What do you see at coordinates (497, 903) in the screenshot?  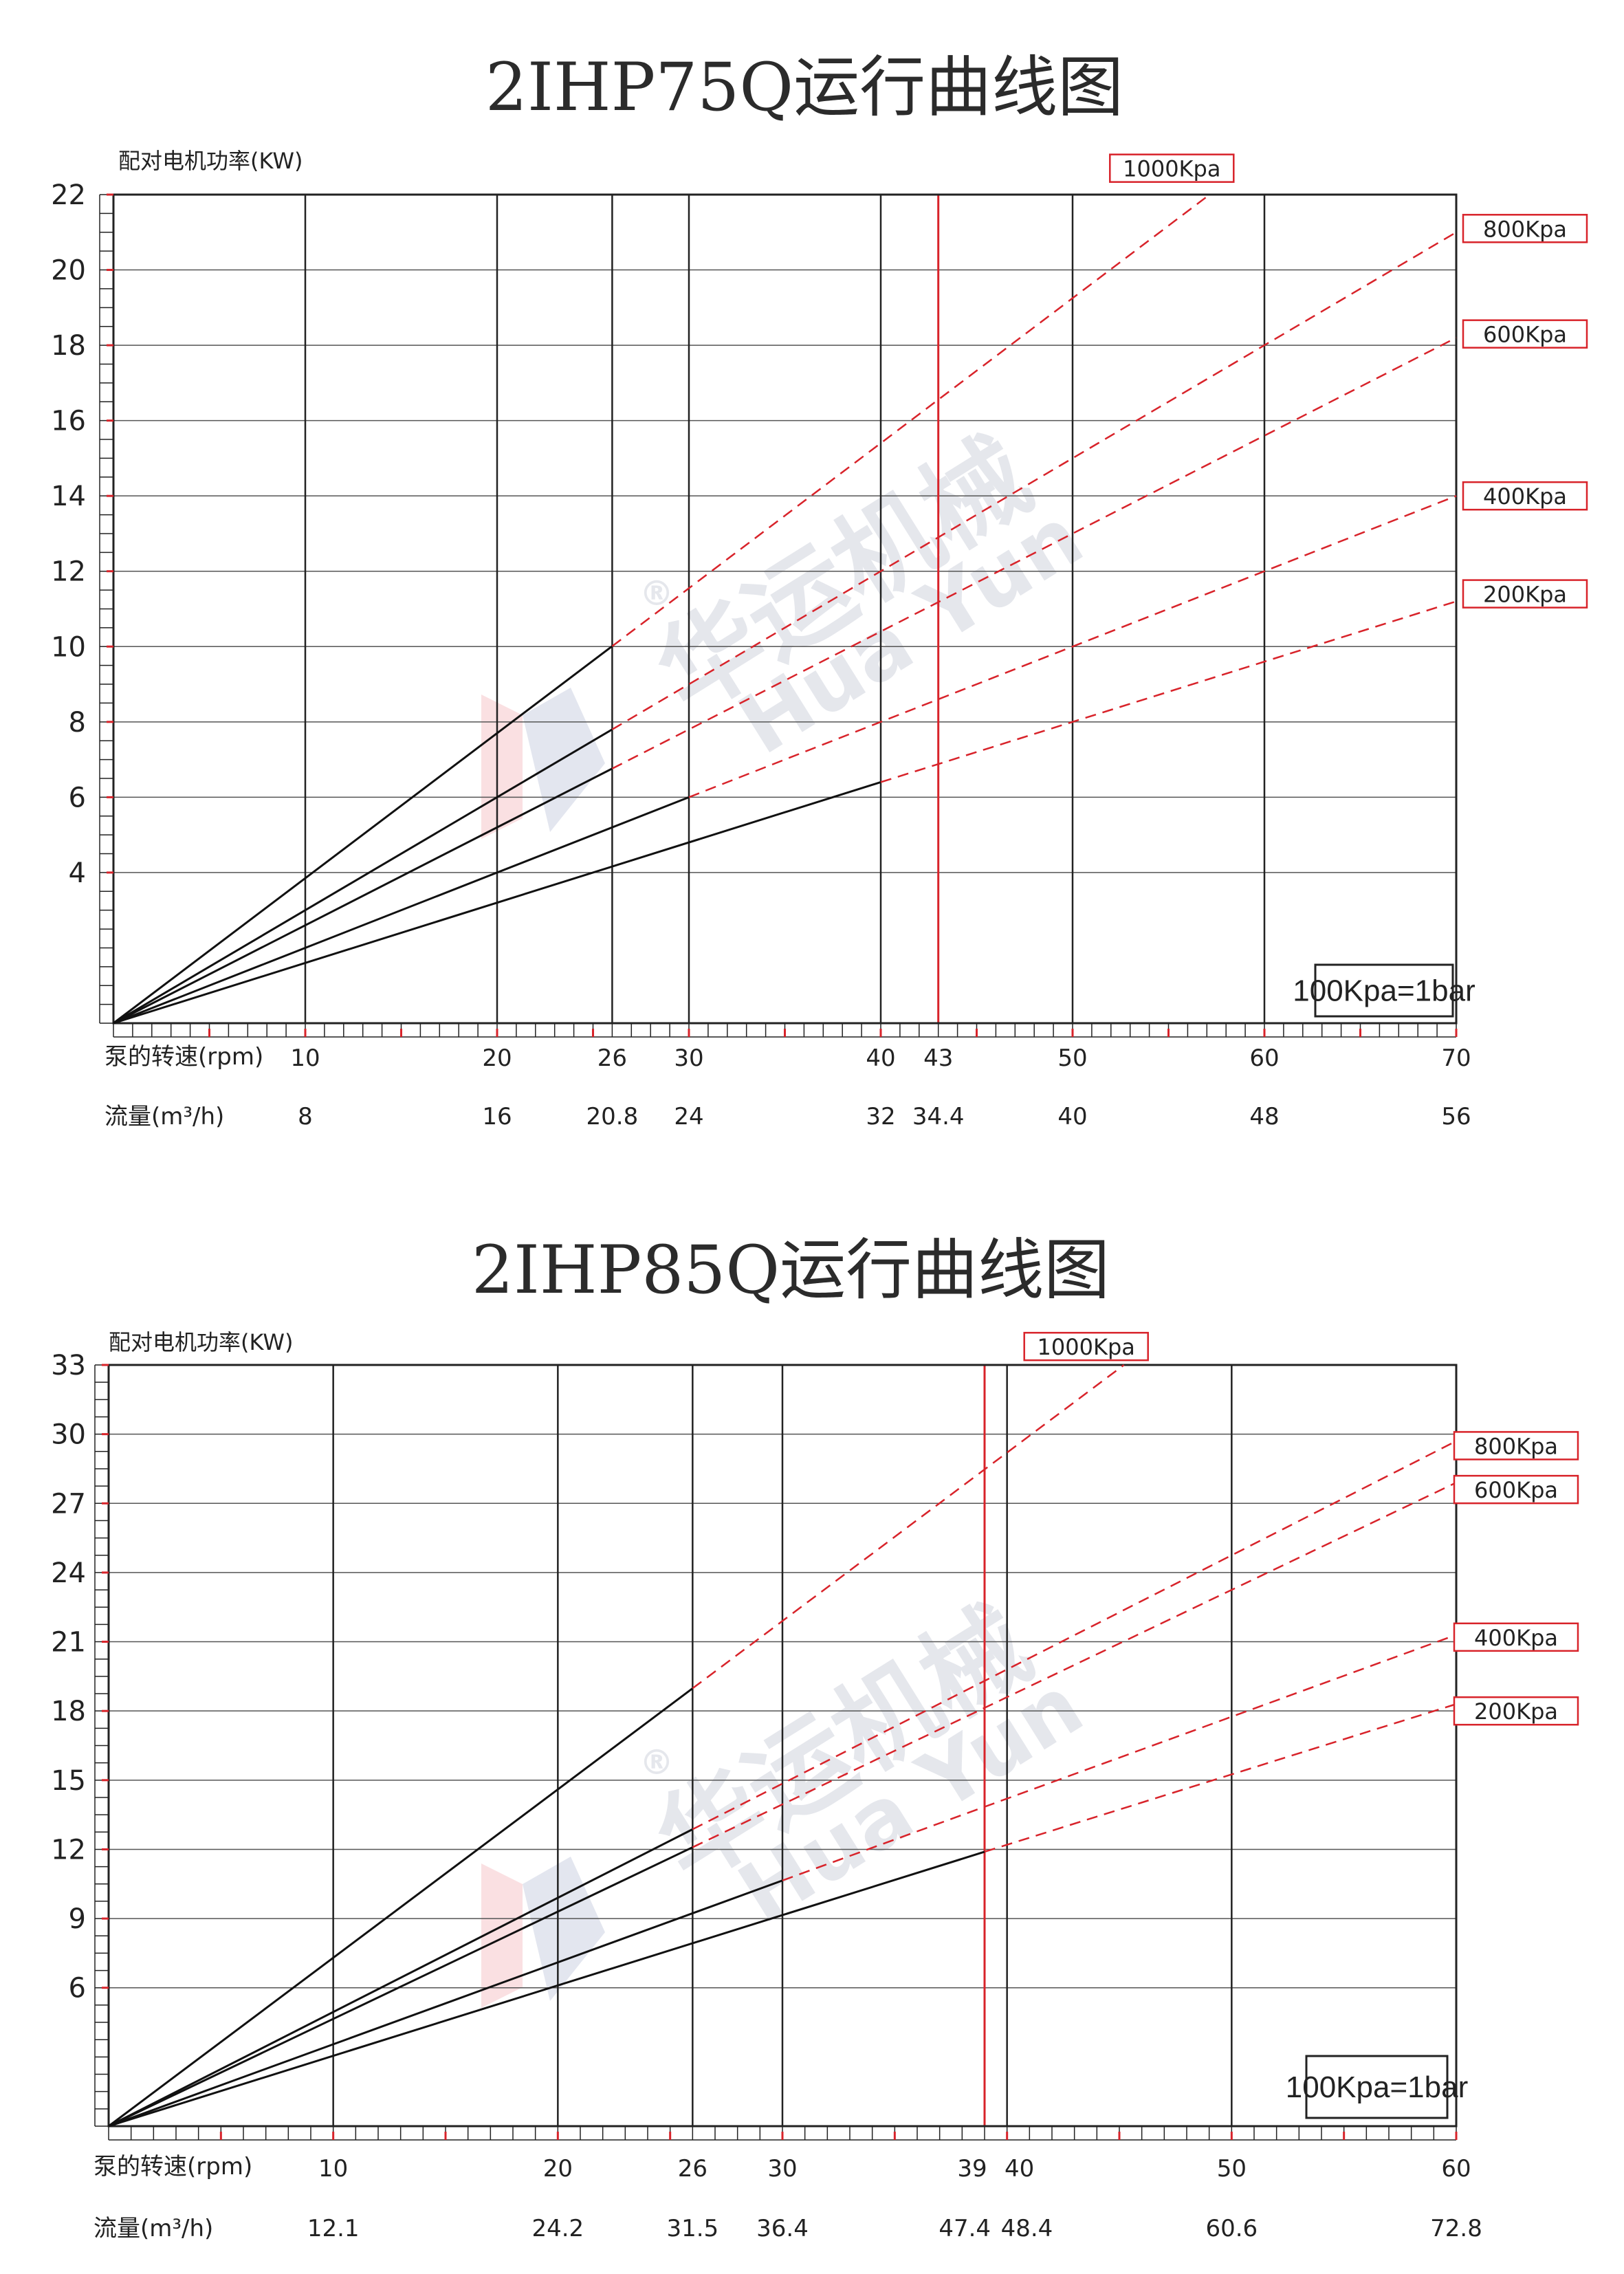 I see `chart1-series-200Kpa-solid` at bounding box center [497, 903].